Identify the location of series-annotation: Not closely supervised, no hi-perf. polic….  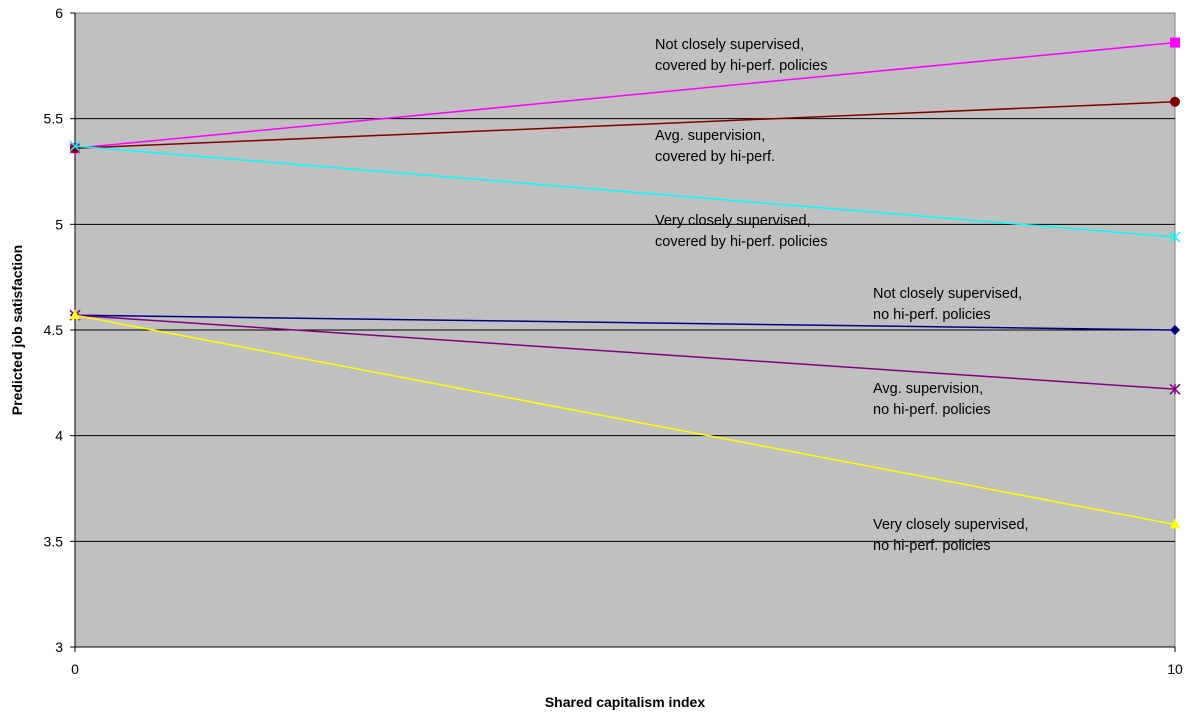
(947, 304).